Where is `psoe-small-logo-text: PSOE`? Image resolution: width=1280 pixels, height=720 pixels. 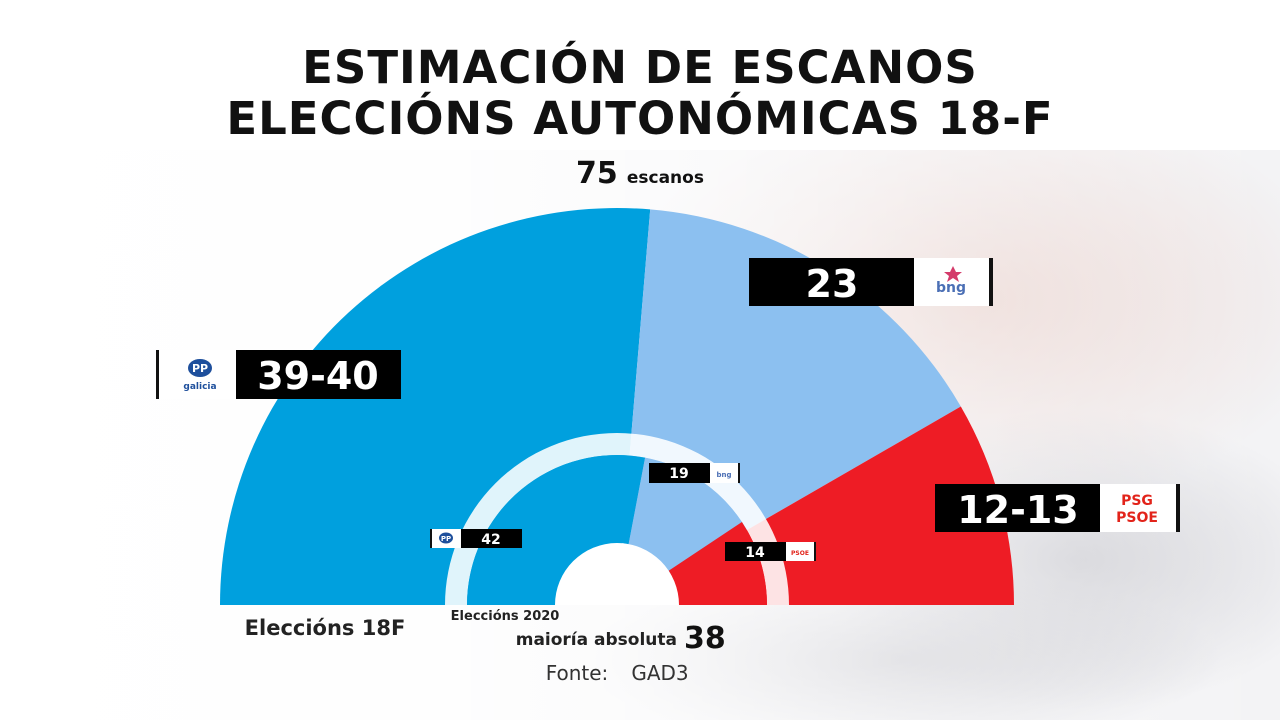
psoe-small-logo-text: PSOE is located at coordinates (800, 553).